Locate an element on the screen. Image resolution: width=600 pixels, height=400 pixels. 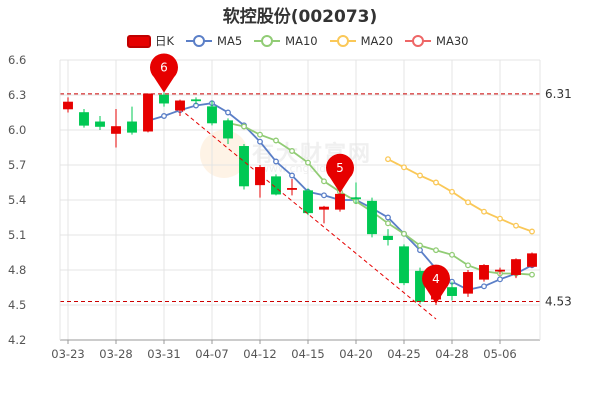
legend-item-ma20: MA20 is located at coordinates (361, 41).